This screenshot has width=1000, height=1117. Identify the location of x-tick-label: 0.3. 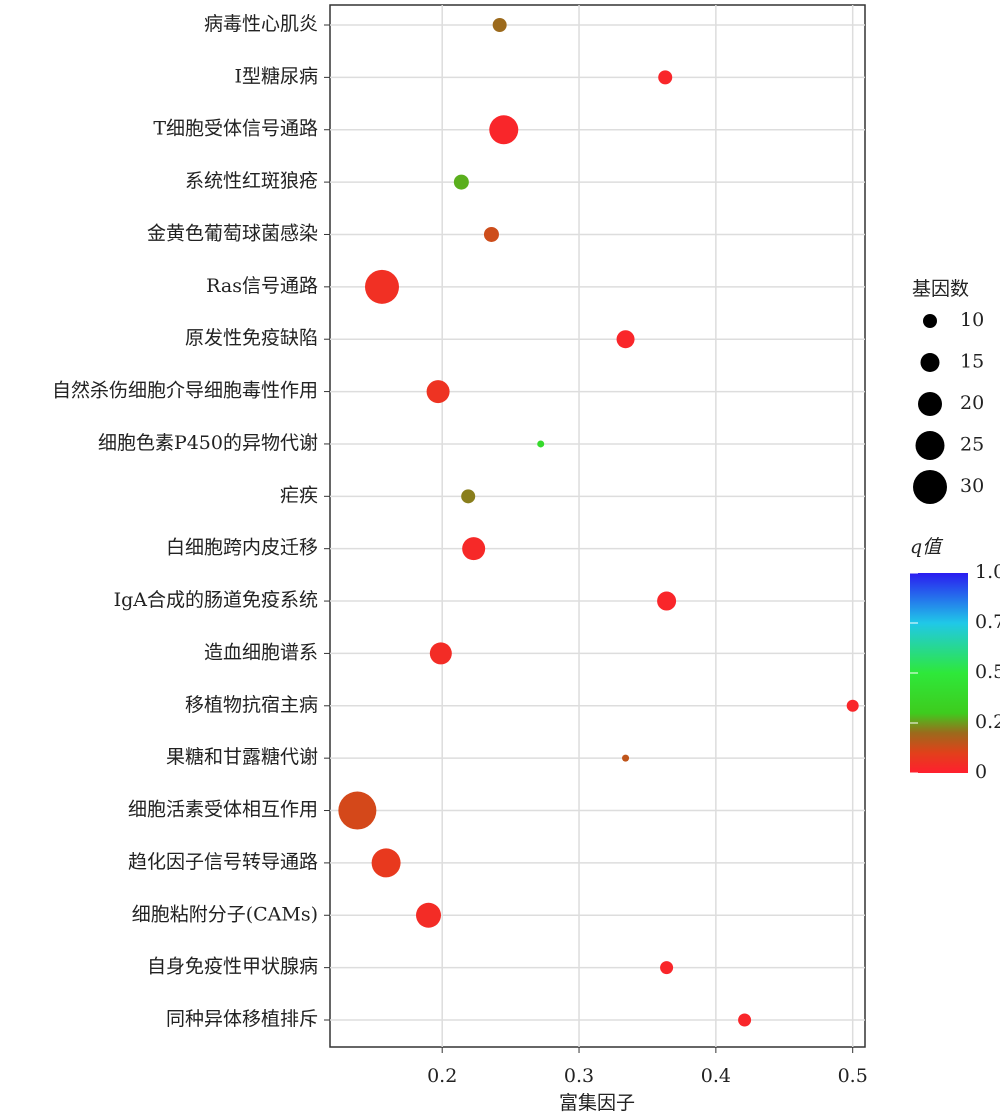
(579, 1076).